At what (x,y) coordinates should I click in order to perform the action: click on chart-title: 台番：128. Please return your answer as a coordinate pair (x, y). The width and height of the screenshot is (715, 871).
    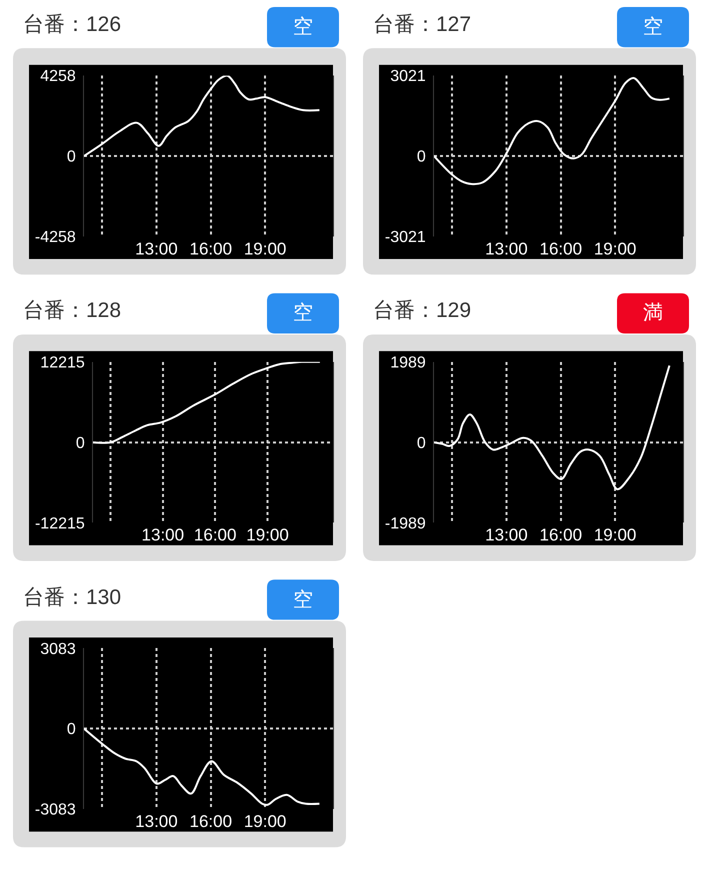
    Looking at the image, I should click on (72, 310).